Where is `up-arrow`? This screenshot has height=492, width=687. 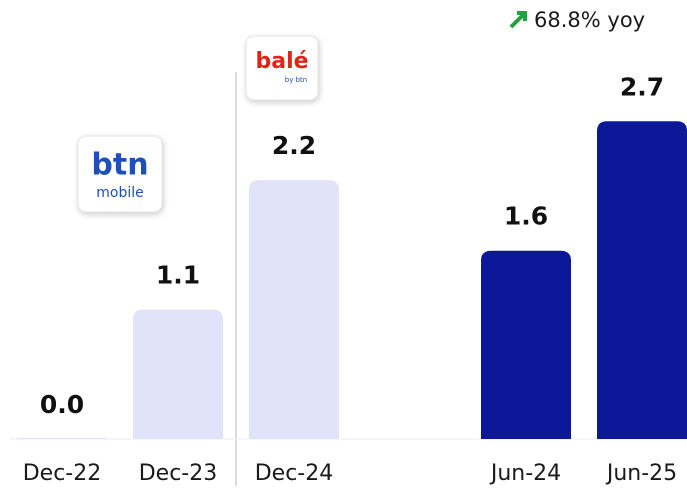 up-arrow is located at coordinates (518, 20).